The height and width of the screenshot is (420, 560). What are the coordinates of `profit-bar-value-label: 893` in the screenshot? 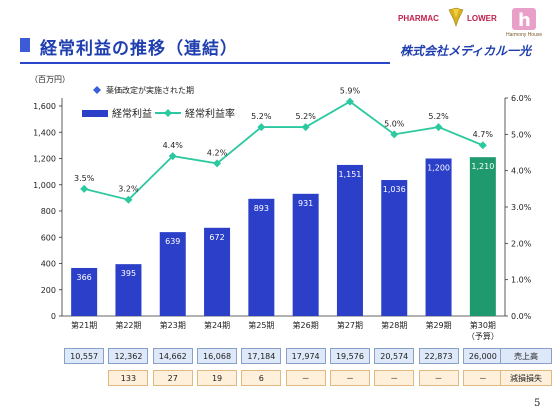 It's located at (261, 208).